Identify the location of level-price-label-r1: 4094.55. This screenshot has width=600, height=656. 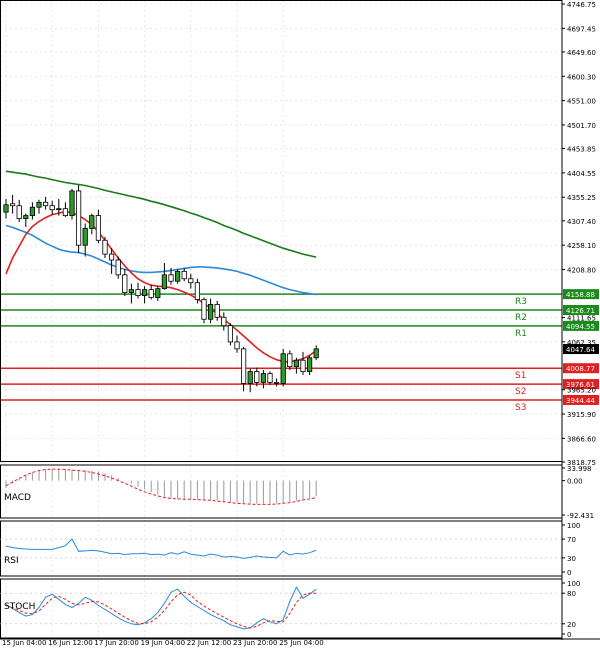
(580, 327).